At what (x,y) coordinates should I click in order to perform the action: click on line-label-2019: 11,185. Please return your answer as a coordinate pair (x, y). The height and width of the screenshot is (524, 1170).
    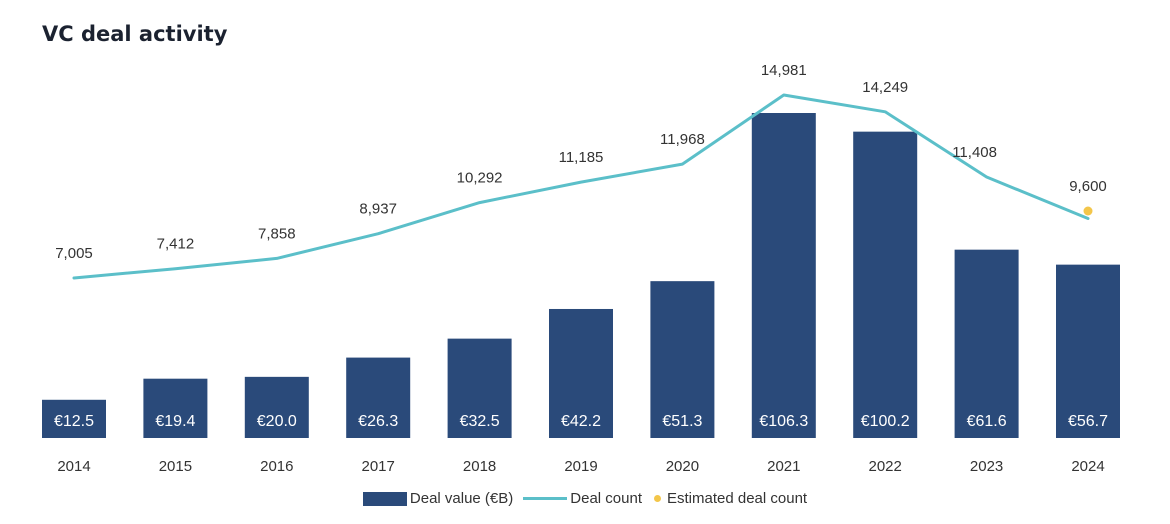
    Looking at the image, I should click on (581, 157).